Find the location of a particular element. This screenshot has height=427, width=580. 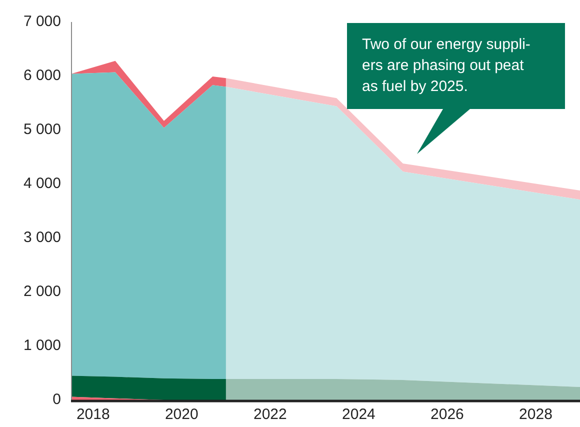

x-tick-label: 2026 is located at coordinates (447, 415).